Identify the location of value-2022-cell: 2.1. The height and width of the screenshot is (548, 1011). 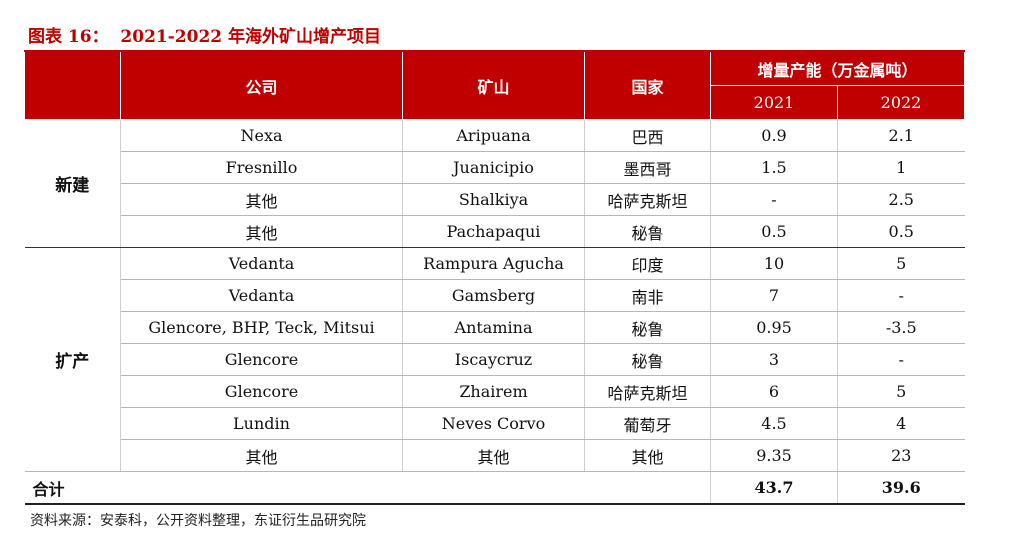
(900, 135).